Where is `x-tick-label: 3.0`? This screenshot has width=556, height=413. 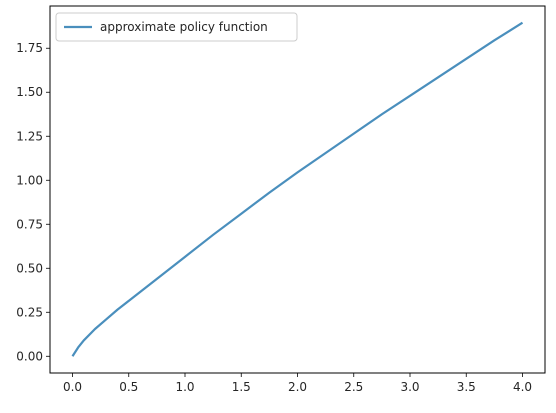
x-tick-label: 3.0 is located at coordinates (409, 387).